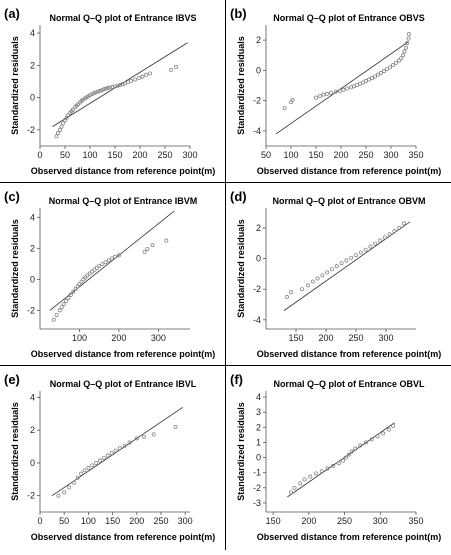 The width and height of the screenshot is (451, 555). What do you see at coordinates (39, 521) in the screenshot?
I see `x-tick-label: 0` at bounding box center [39, 521].